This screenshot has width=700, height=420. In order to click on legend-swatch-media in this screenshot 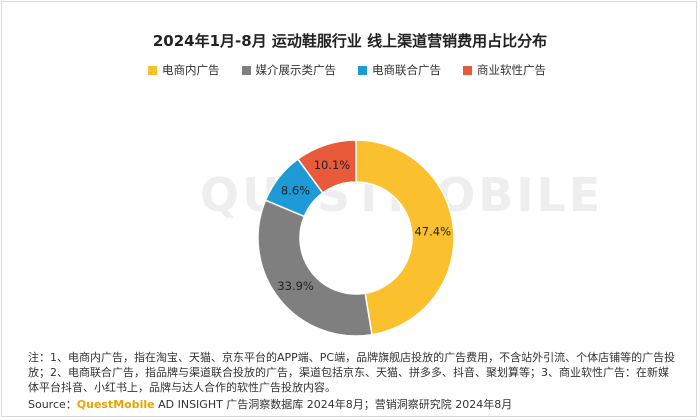, I will do `click(246, 70)`.